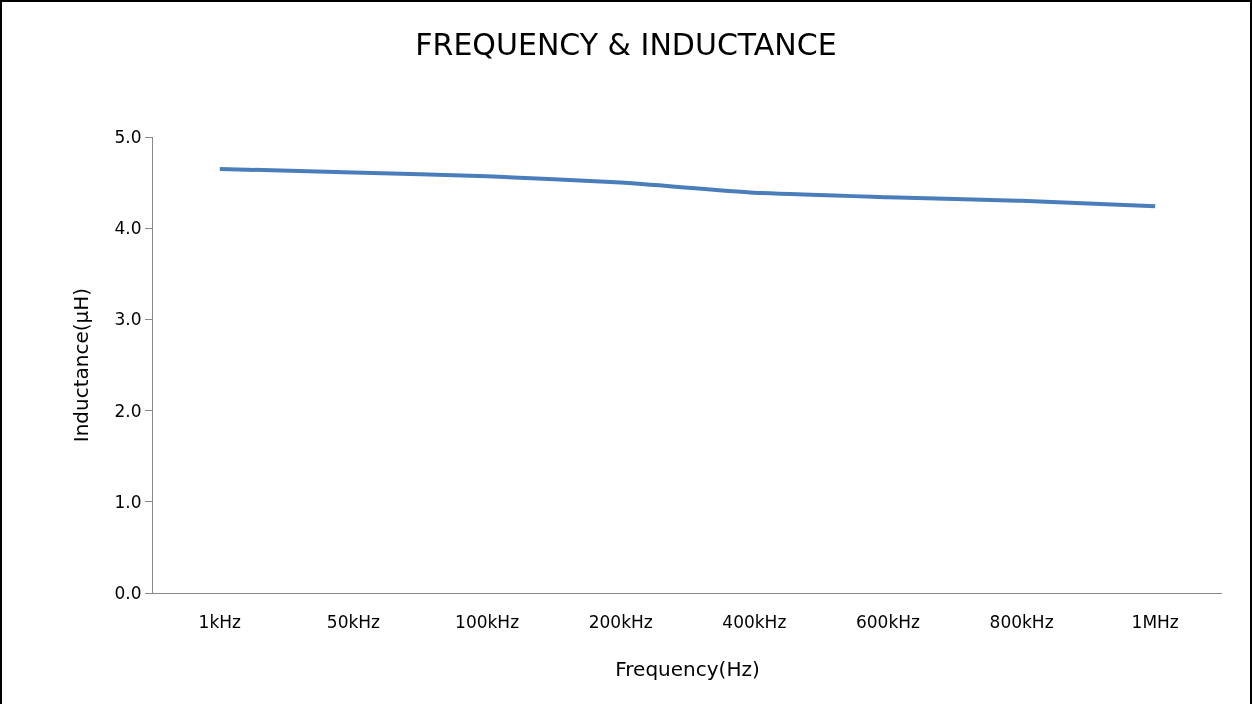  I want to click on x-tick-label: 200kHz, so click(620, 622).